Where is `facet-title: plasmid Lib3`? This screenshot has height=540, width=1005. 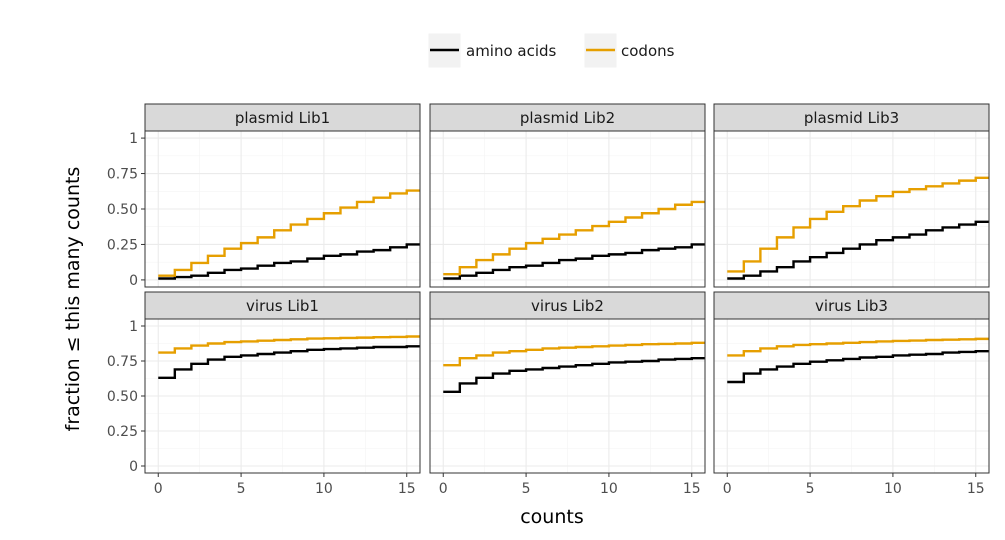
facet-title: plasmid Lib3 is located at coordinates (851, 118).